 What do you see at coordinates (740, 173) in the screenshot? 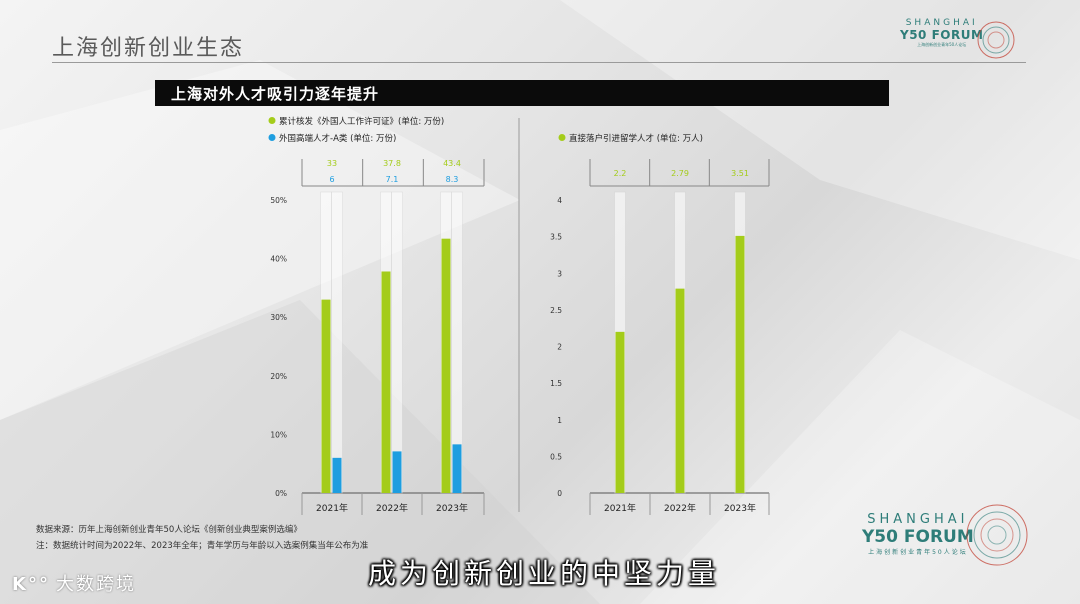
I see `data-label: 3.51` at bounding box center [740, 173].